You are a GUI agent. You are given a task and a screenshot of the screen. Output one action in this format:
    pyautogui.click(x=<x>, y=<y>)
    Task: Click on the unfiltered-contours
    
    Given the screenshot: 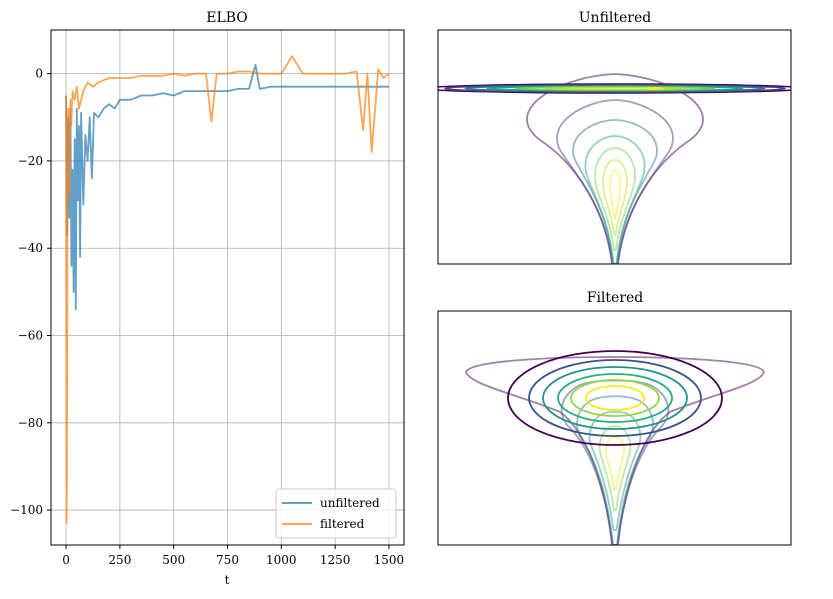 What is the action you would take?
    pyautogui.click(x=614, y=168)
    